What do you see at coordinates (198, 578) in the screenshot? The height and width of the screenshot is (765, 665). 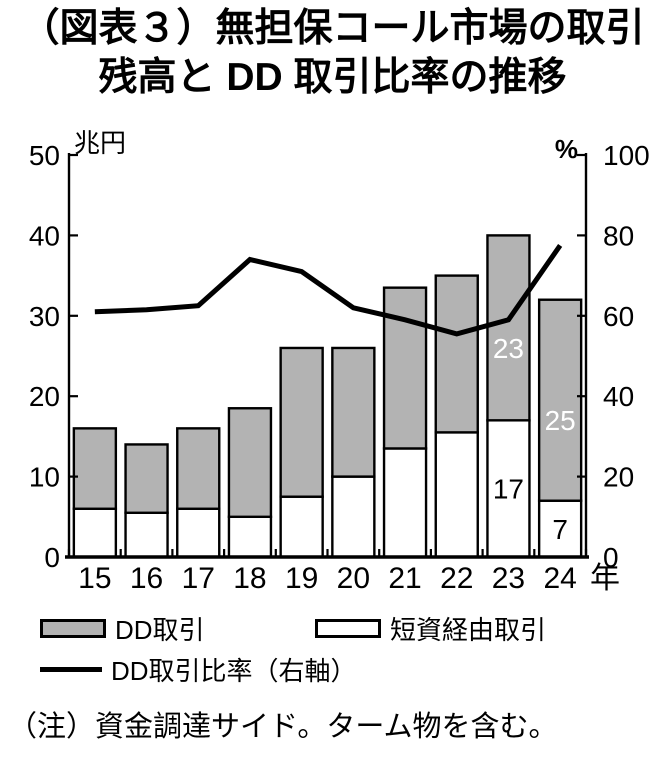 I see `x-label-17: 17` at bounding box center [198, 578].